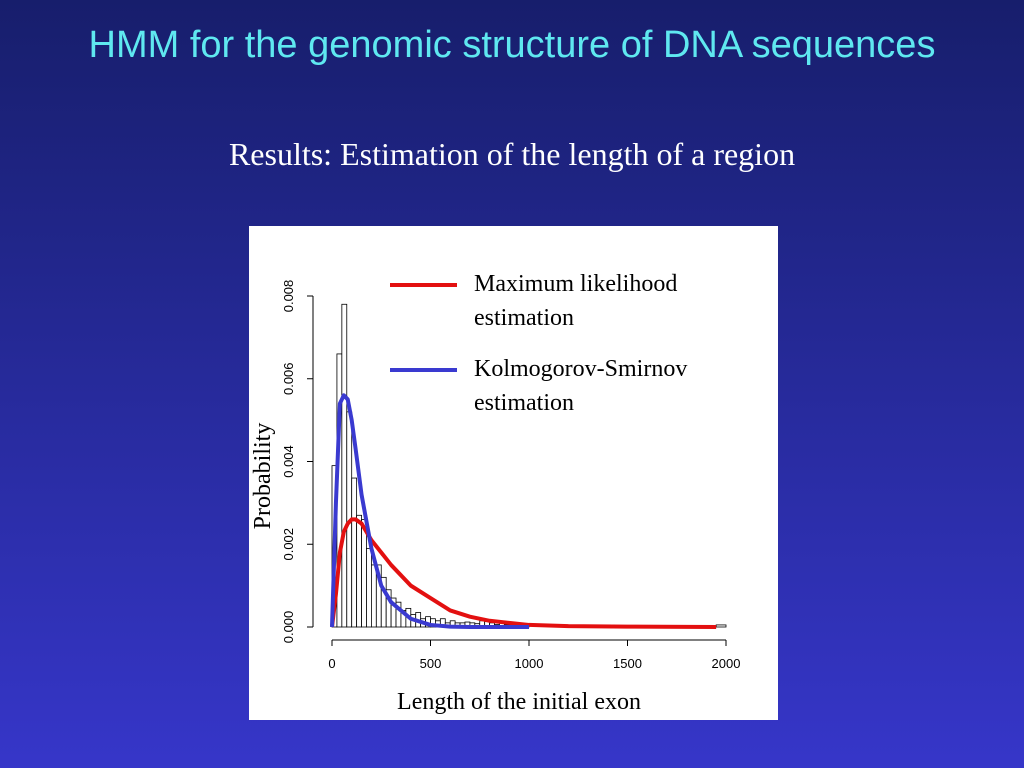 This screenshot has height=768, width=1024. I want to click on x-tick-label: 1000, so click(529, 663).